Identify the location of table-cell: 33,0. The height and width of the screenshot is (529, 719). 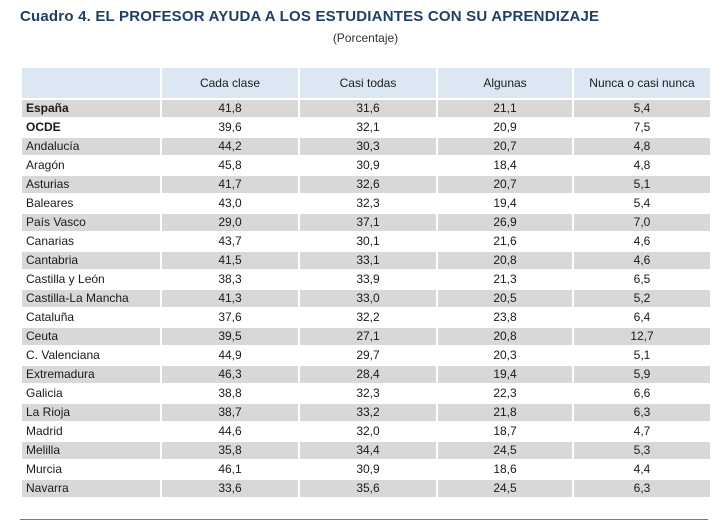
(368, 298).